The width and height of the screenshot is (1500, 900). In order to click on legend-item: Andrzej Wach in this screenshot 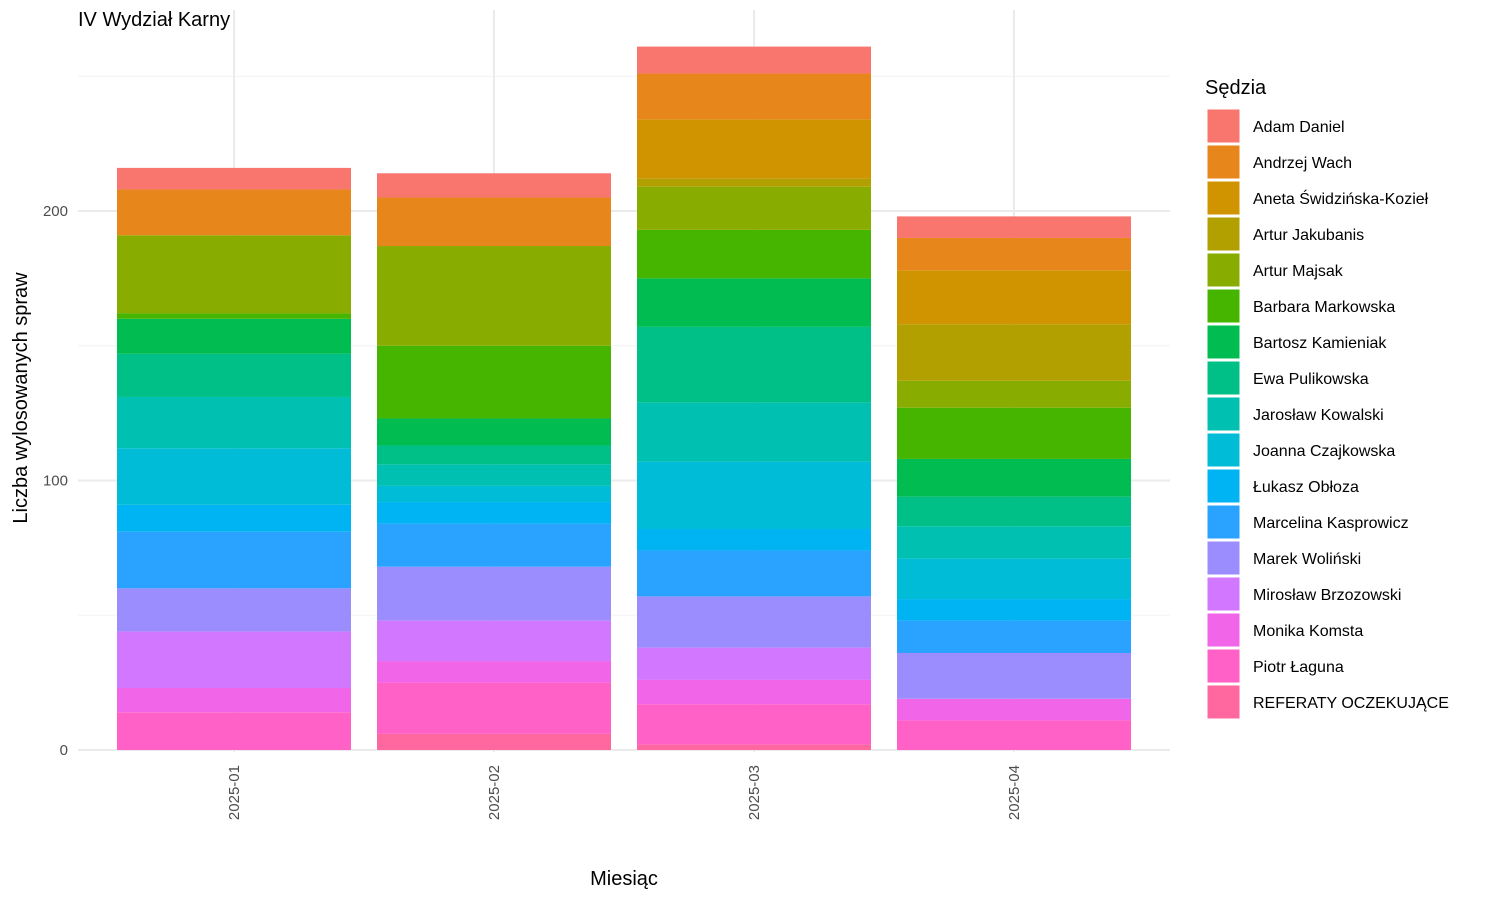, I will do `click(1279, 162)`.